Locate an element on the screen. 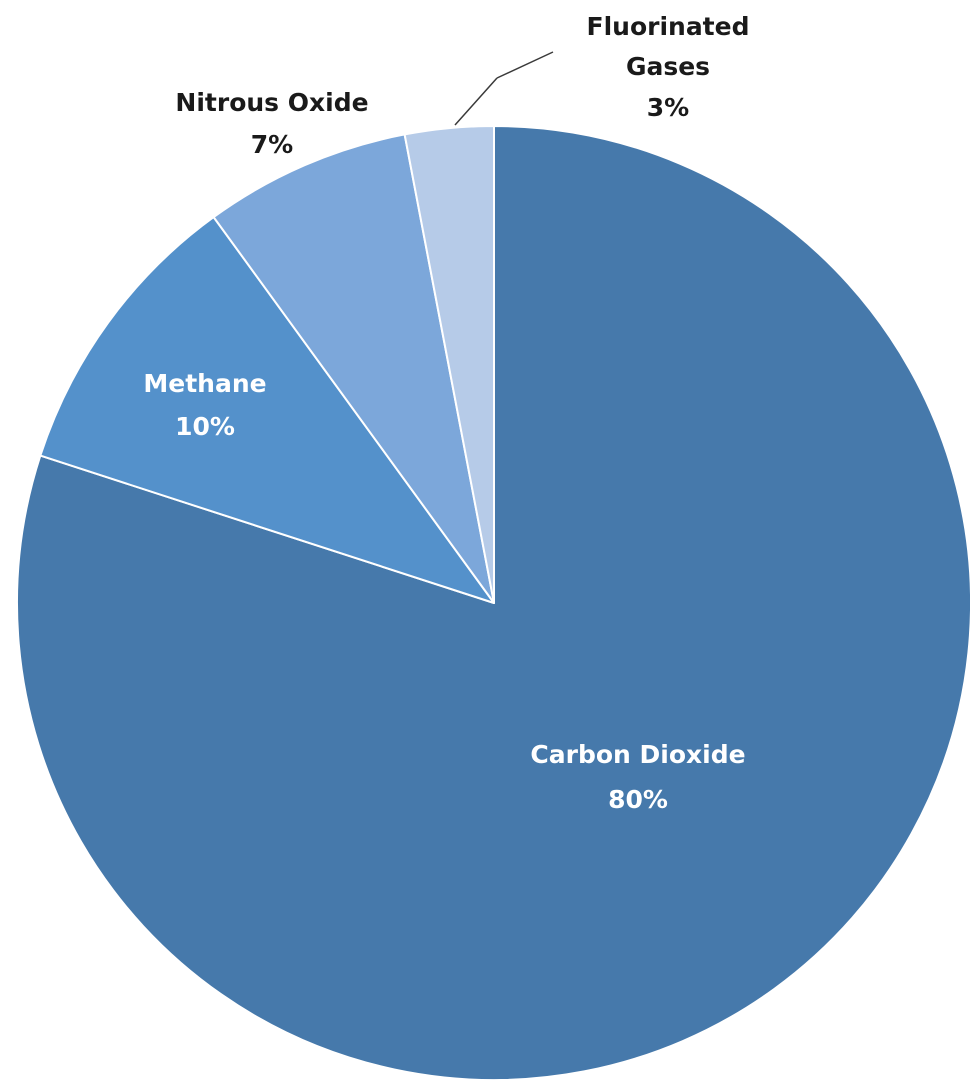 The width and height of the screenshot is (970, 1083). slice-value-methane: 10% is located at coordinates (205, 426).